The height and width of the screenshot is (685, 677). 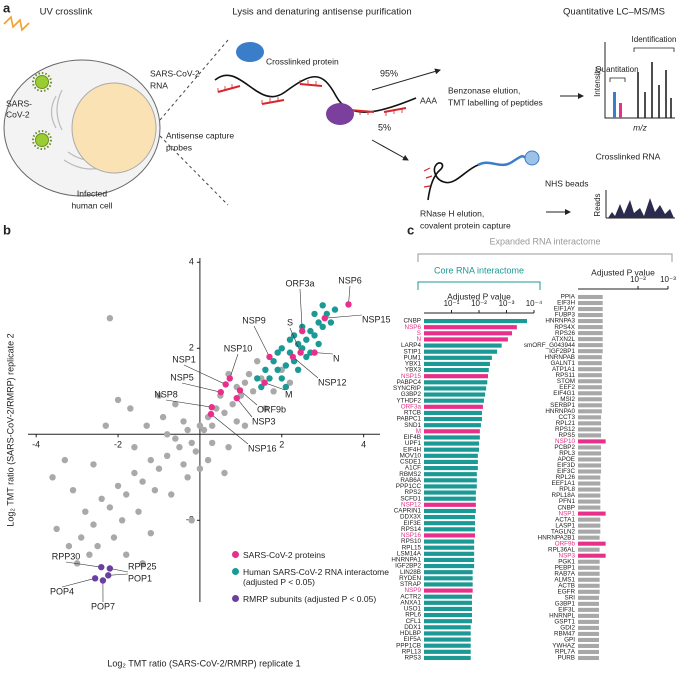 What do you see at coordinates (565, 543) in the screenshot?
I see `category-label: ORF9b` at bounding box center [565, 543].